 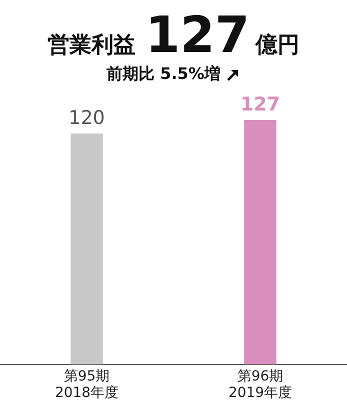 I want to click on x-tick-label: 第95期 2018年度, so click(x=86, y=385).